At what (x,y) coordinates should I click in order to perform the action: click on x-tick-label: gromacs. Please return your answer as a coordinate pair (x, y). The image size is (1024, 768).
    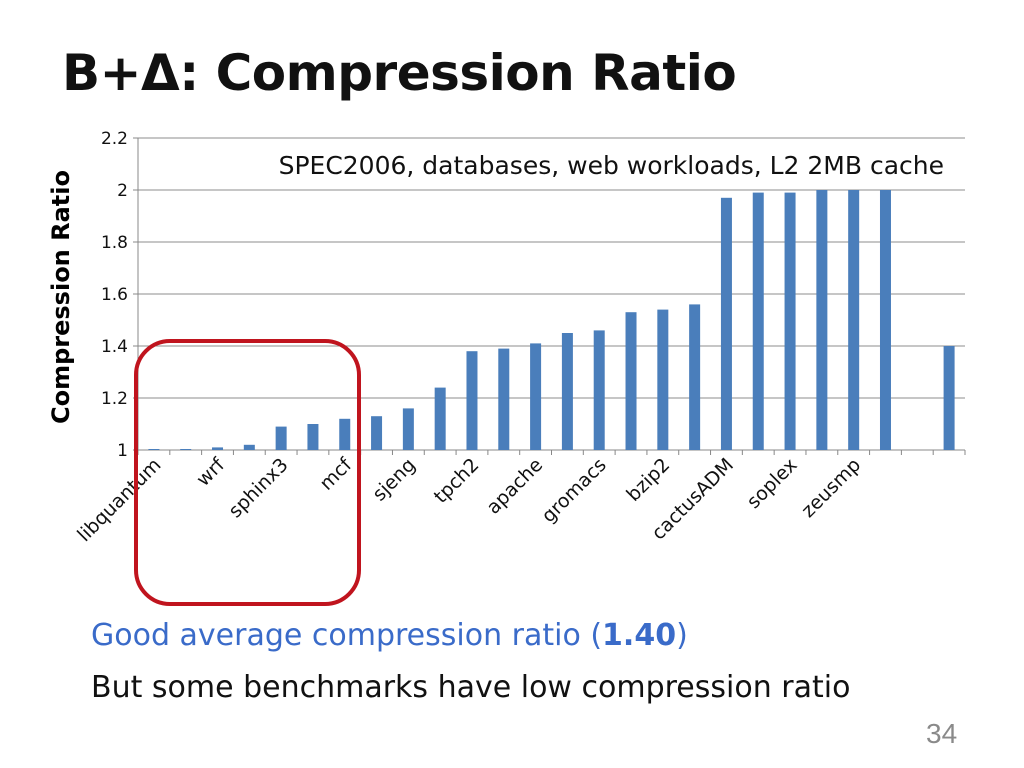
    Looking at the image, I should click on (574, 490).